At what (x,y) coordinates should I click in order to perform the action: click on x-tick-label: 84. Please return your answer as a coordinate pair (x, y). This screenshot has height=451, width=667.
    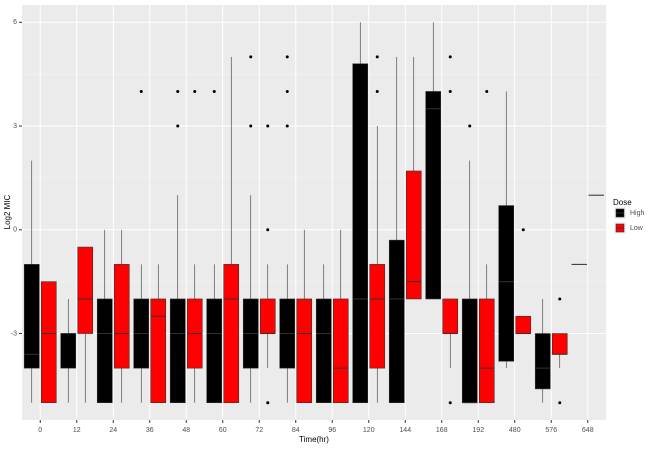
    Looking at the image, I should click on (296, 430).